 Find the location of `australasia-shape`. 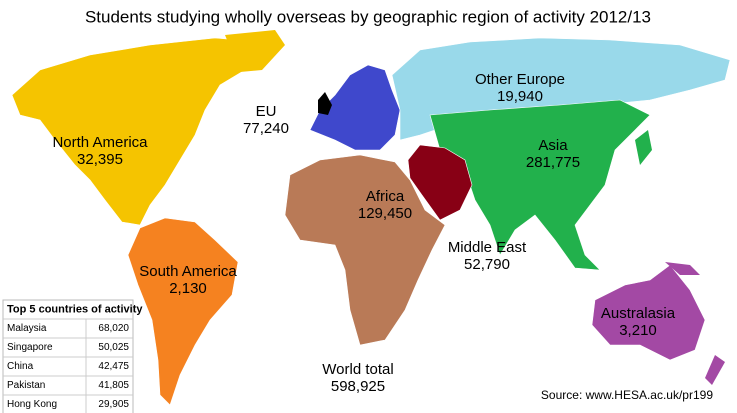

australasia-shape is located at coordinates (648, 312).